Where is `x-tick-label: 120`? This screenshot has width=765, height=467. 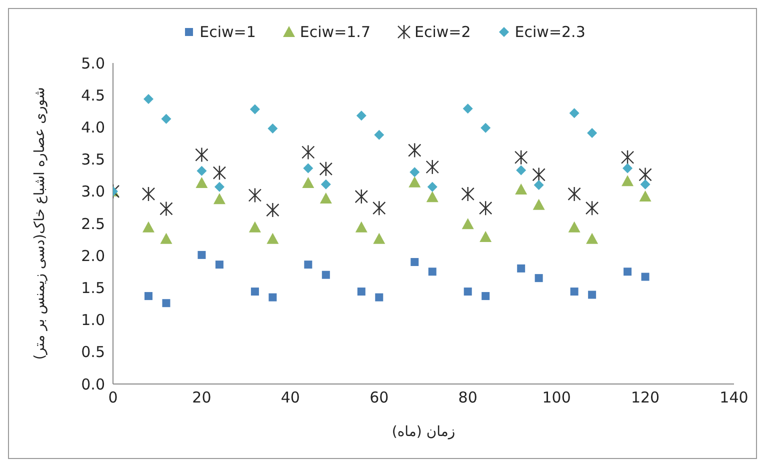 x-tick-label: 120 is located at coordinates (645, 397).